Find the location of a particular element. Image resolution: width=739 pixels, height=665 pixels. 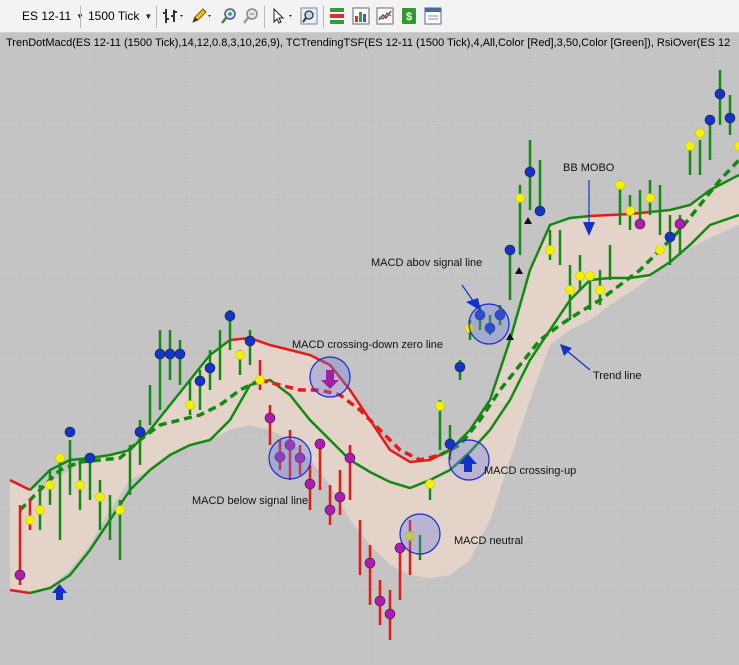

properties-window-icon is located at coordinates (433, 16).